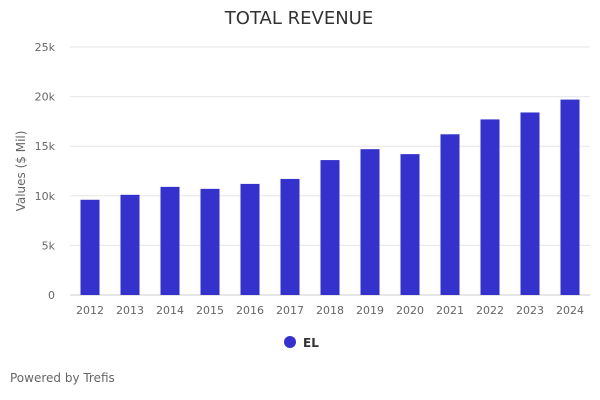 Image resolution: width=600 pixels, height=400 pixels. Describe the element at coordinates (130, 244) in the screenshot. I see `bar-2013` at that location.